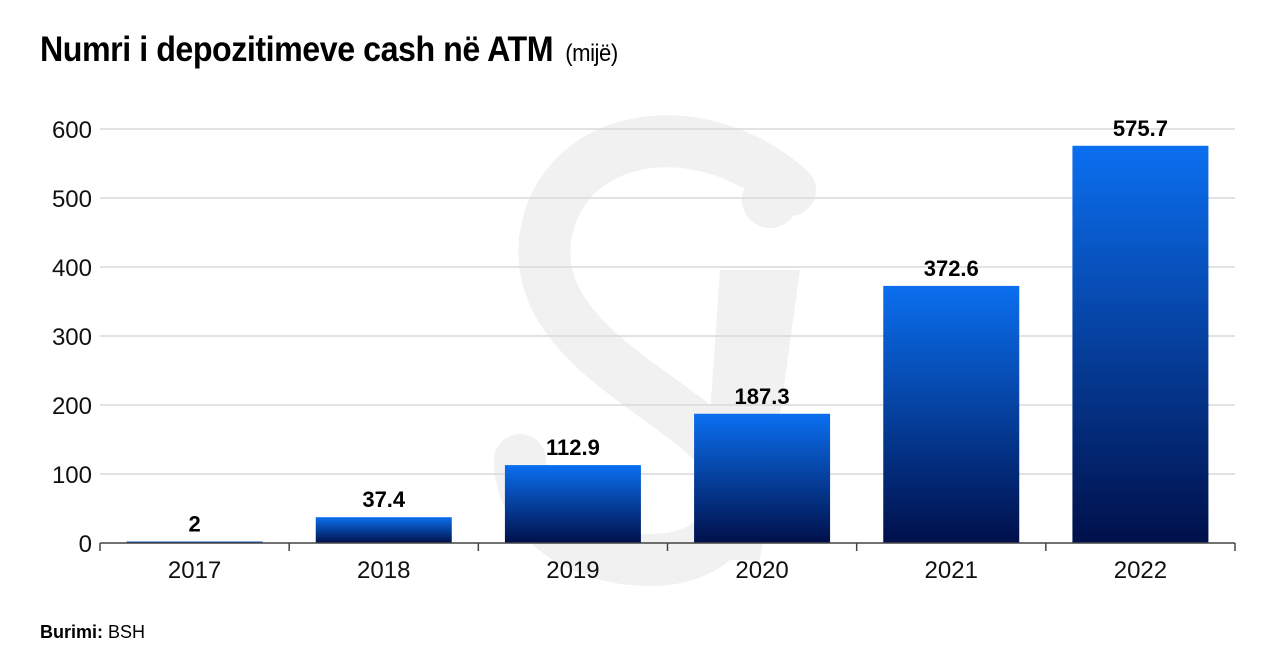 Image resolution: width=1281 pixels, height=669 pixels. Describe the element at coordinates (667, 546) in the screenshot. I see `x-axis` at that location.